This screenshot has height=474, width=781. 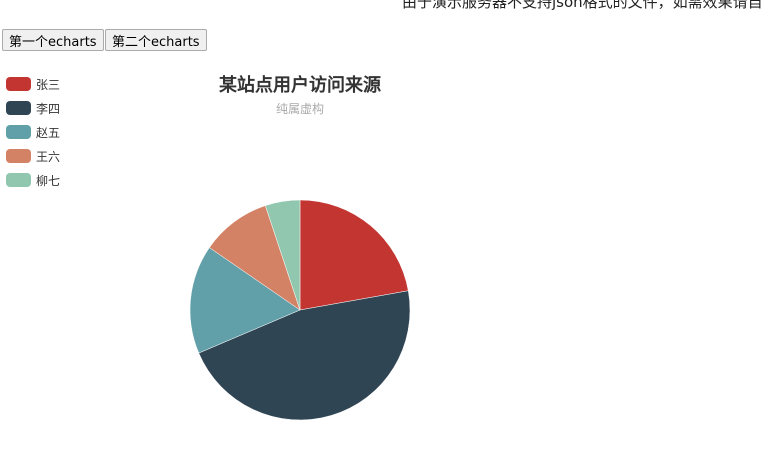 I want to click on legend-item: 王六, so click(x=33, y=156).